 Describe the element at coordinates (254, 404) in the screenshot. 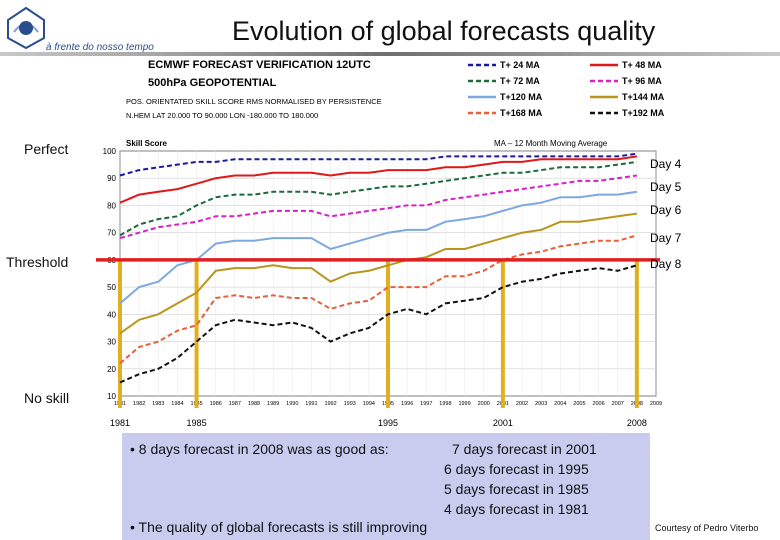

I see `x-tick-label: 1988` at that location.